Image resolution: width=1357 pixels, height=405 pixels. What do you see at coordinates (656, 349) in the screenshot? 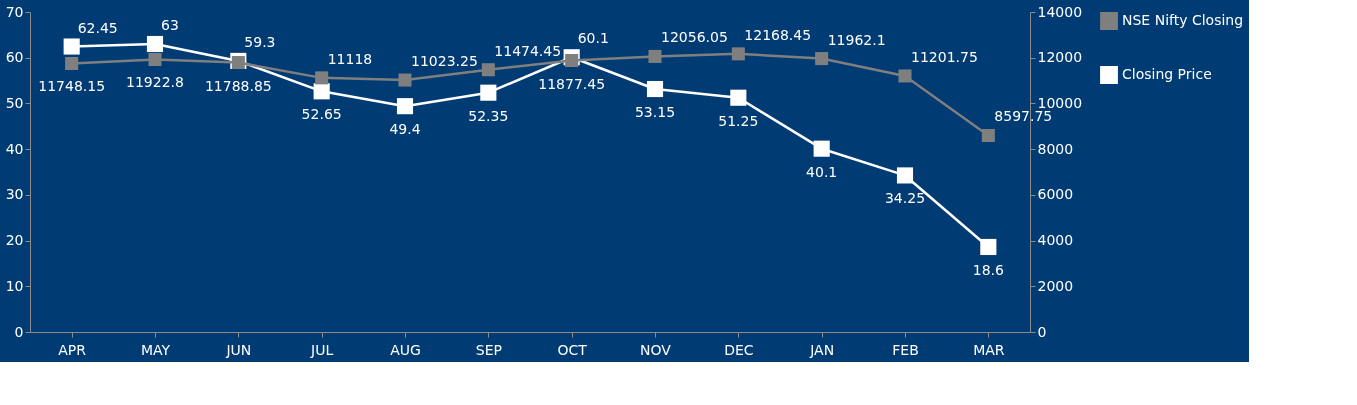
I see `x-tick-label: NOV` at bounding box center [656, 349].